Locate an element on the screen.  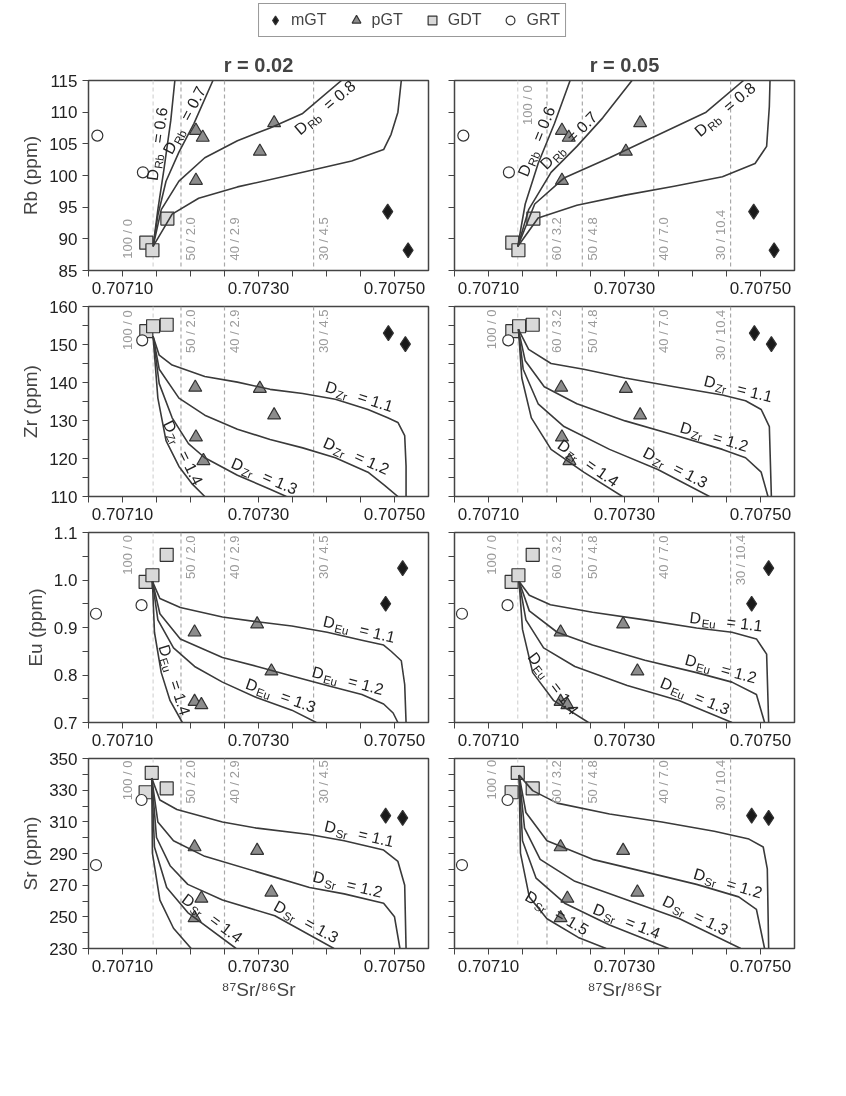
annotation: DZr = 1.2 is located at coordinates (356, 455).